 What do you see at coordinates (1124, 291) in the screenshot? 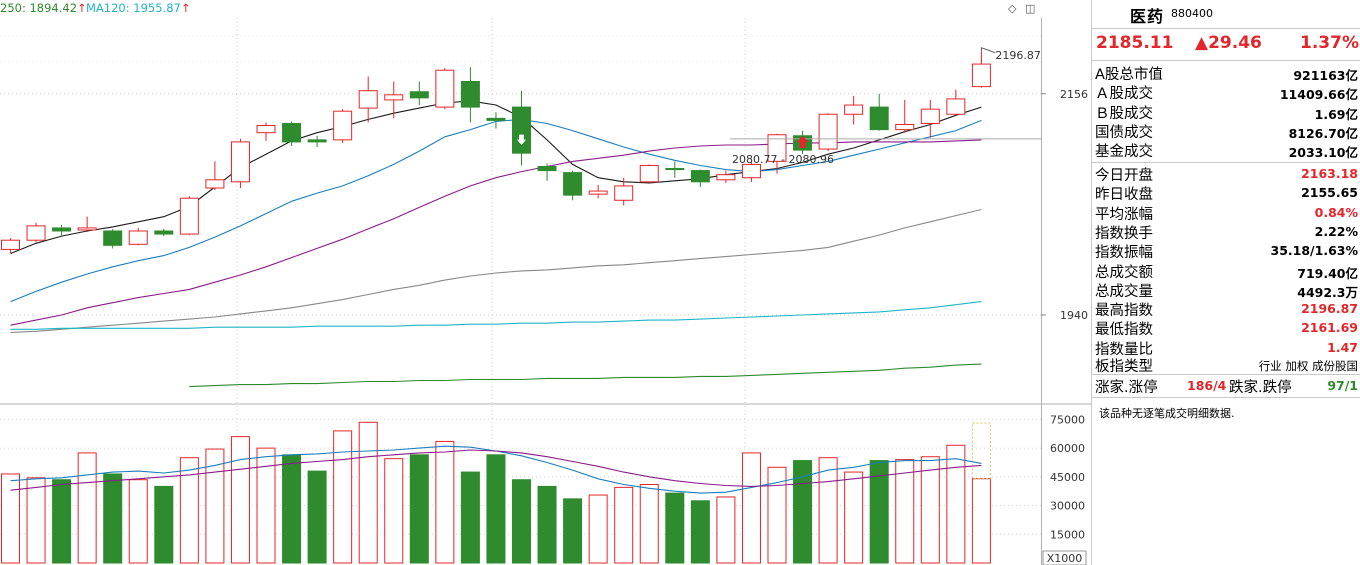
I see `stat-label: 总成交量` at bounding box center [1124, 291].